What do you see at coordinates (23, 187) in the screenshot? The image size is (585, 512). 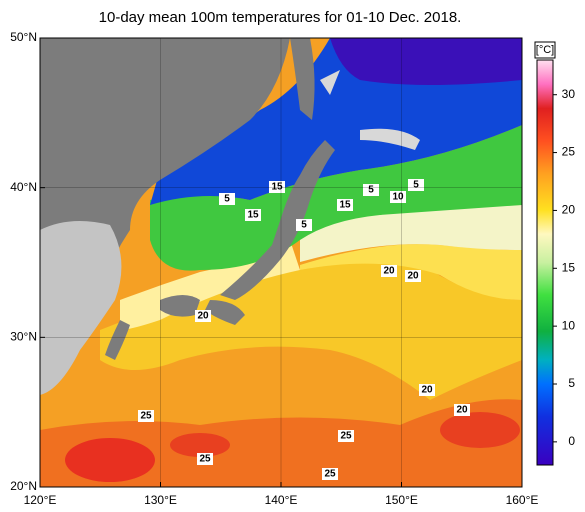 I see `y-tick-label: 40°N` at bounding box center [23, 187].